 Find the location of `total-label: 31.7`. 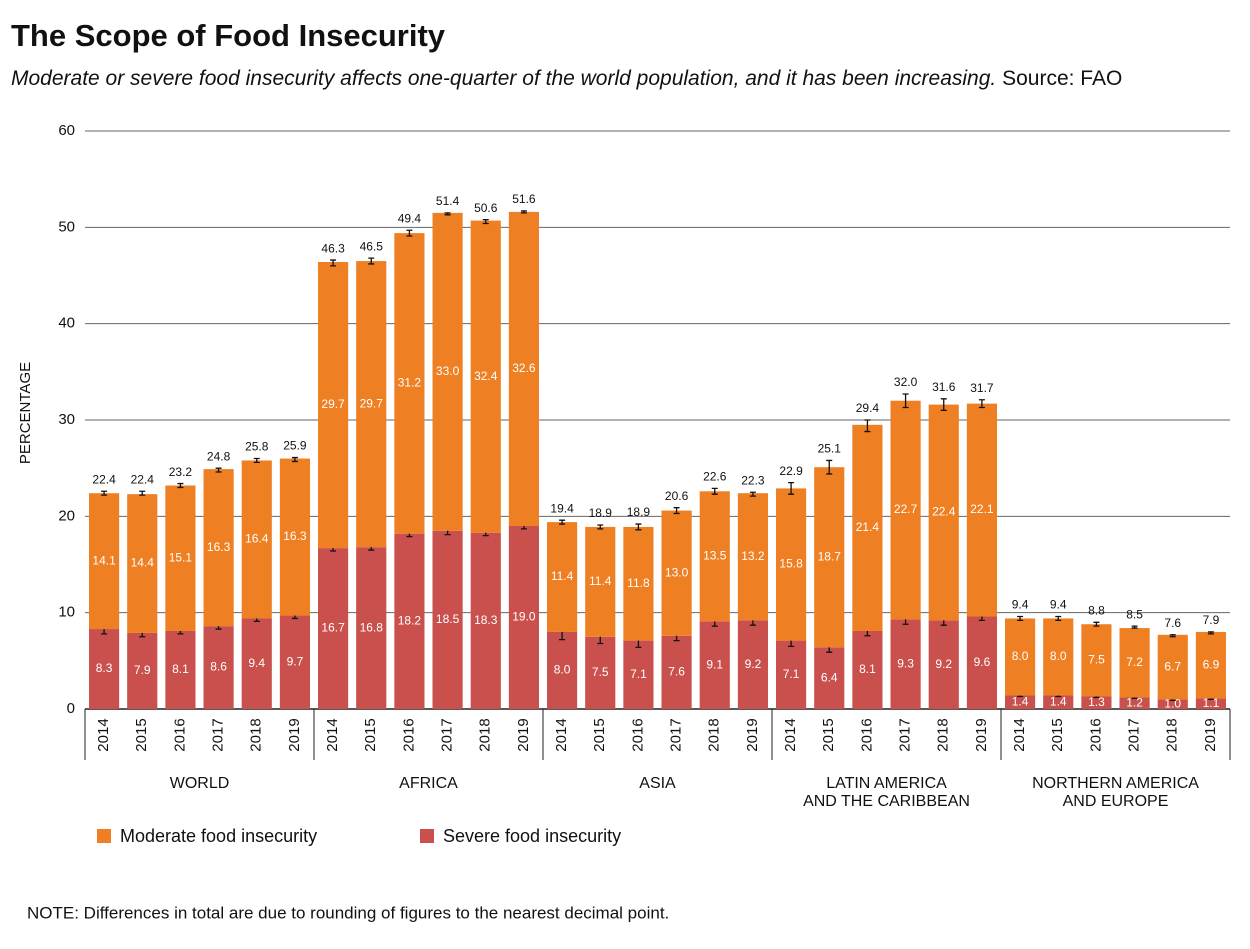

total-label: 31.7 is located at coordinates (982, 388).